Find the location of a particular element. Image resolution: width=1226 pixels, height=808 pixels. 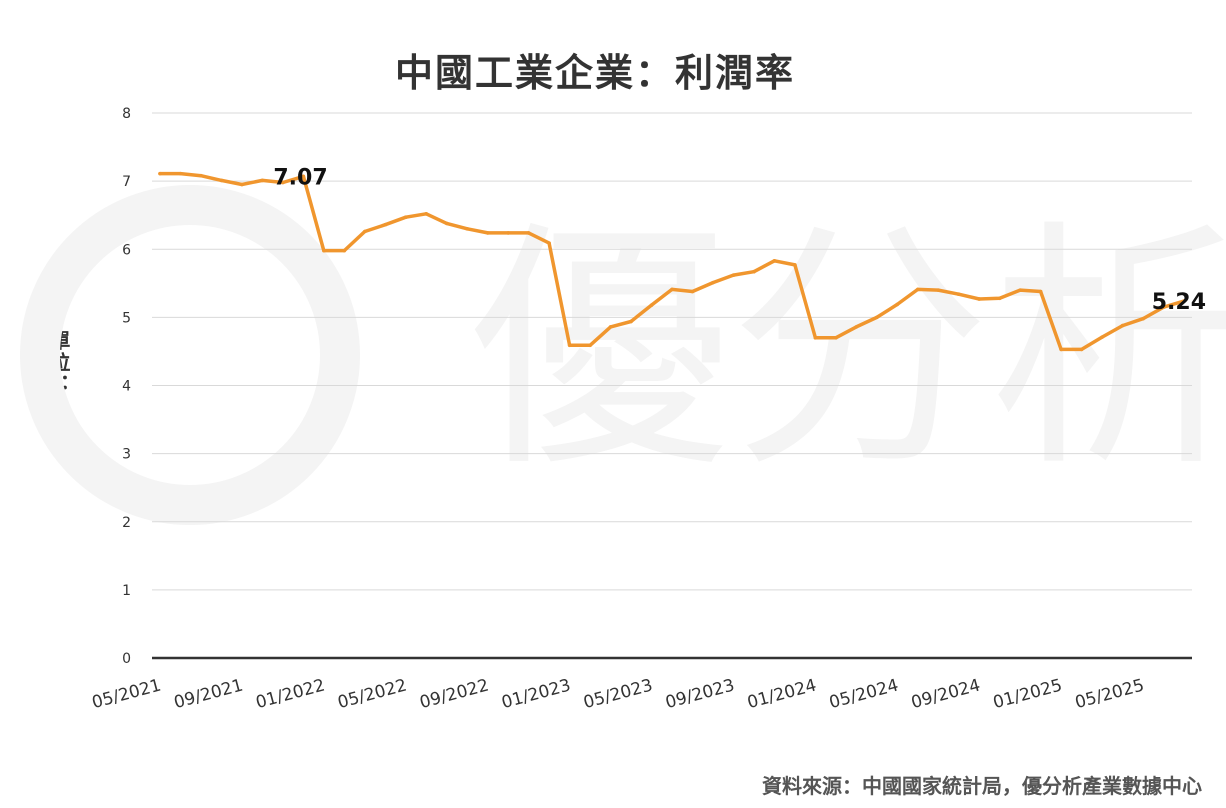

y-tick-label: 1 is located at coordinates (126, 591).